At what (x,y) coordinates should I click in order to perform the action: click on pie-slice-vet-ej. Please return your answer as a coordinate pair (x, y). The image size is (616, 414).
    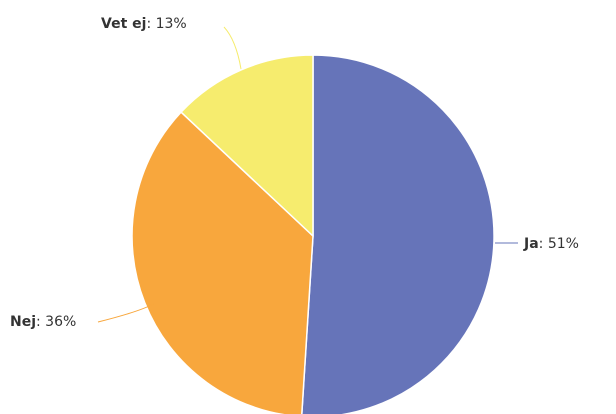
    Looking at the image, I should click on (247, 145).